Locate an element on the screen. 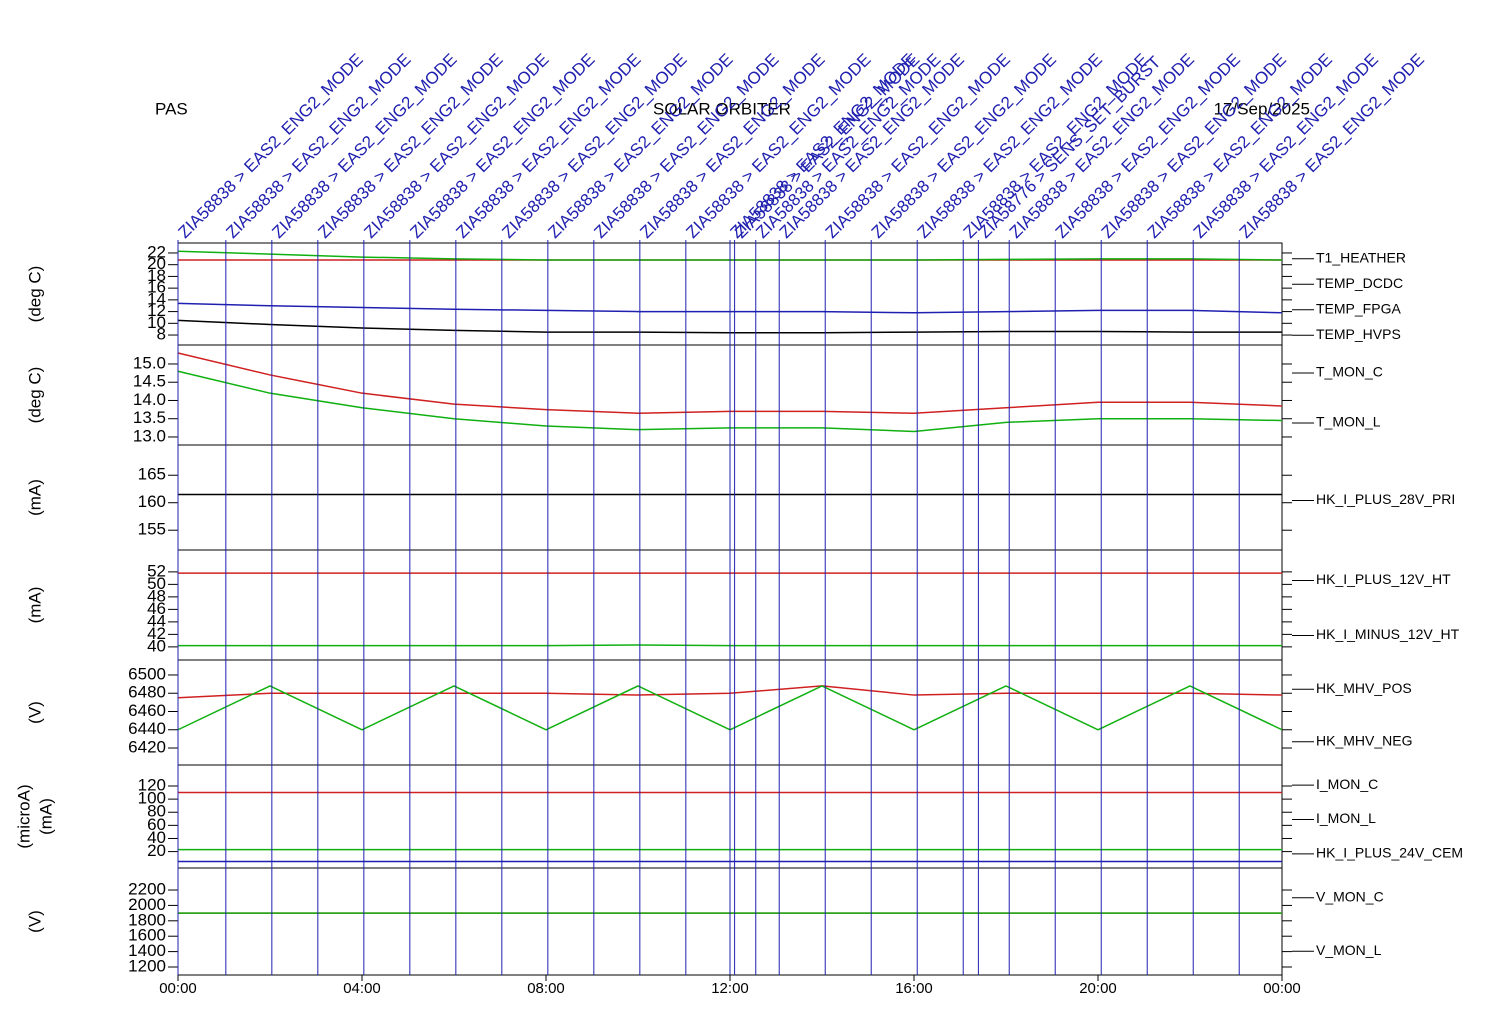 This screenshot has height=1020, width=1512. y-tick-label: 10 is located at coordinates (156, 322).